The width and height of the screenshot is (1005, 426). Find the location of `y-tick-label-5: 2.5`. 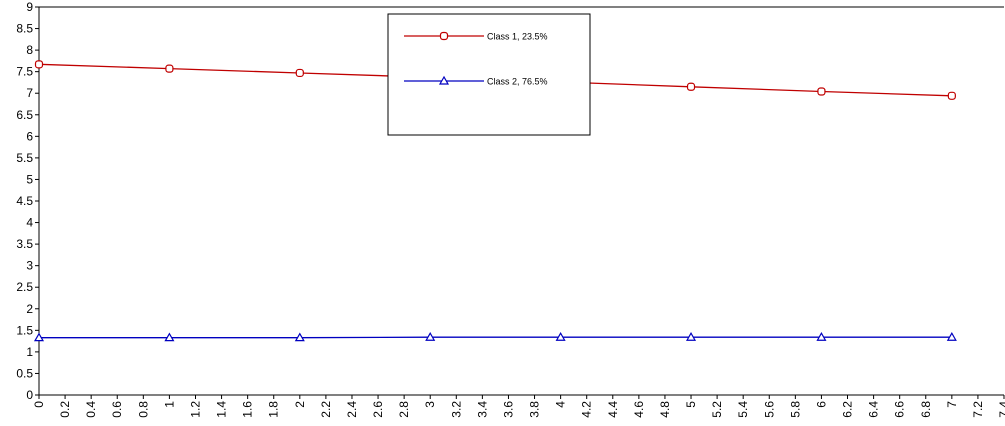

y-tick-label-5: 2.5 is located at coordinates (24, 287).